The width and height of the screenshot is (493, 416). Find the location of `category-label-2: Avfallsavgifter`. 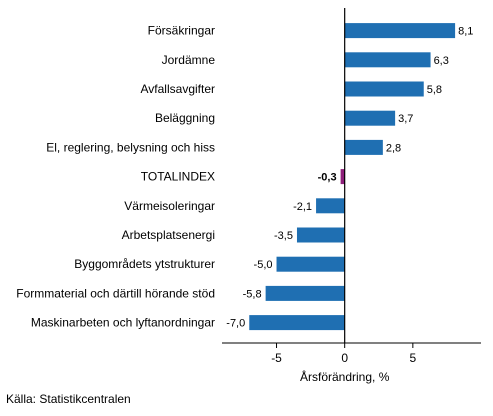

category-label-2: Avfallsavgifter is located at coordinates (178, 89).